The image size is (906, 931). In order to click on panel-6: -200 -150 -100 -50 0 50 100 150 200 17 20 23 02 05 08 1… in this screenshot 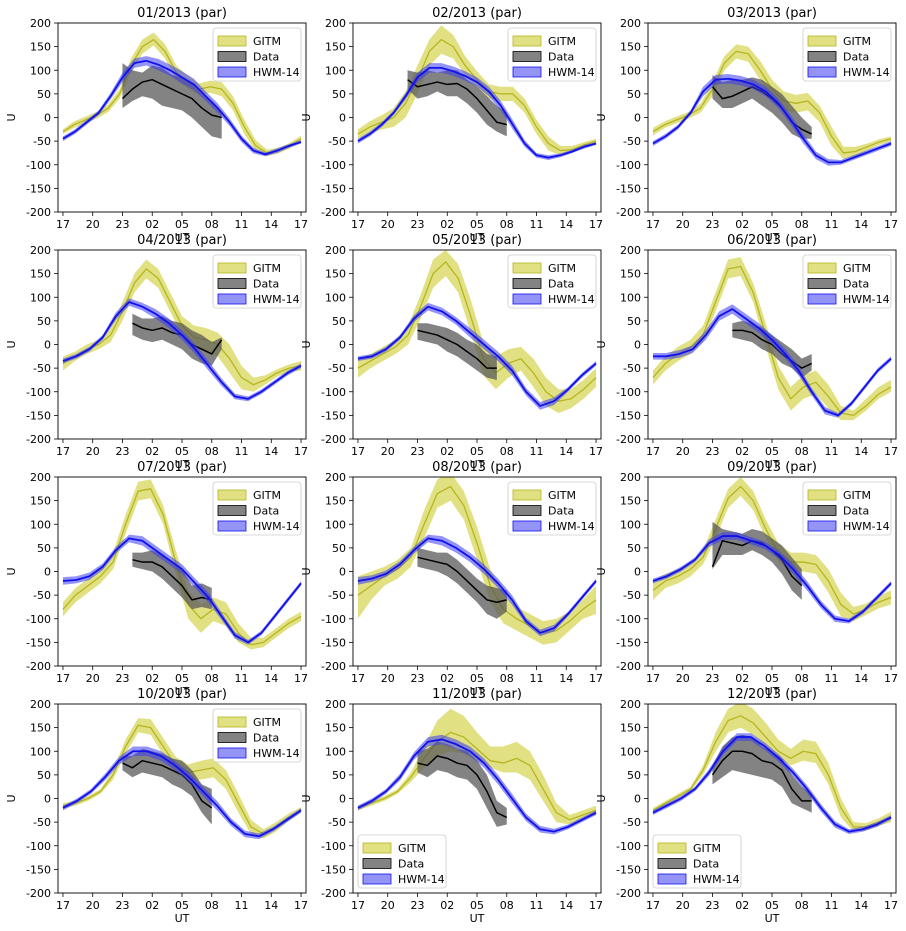, I will do `click(746, 352)`.